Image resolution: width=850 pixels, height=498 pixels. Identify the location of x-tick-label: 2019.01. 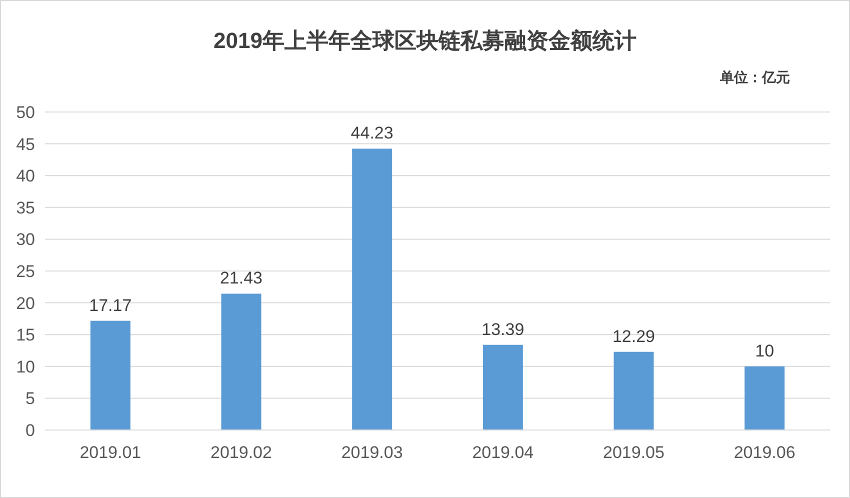
(111, 452).